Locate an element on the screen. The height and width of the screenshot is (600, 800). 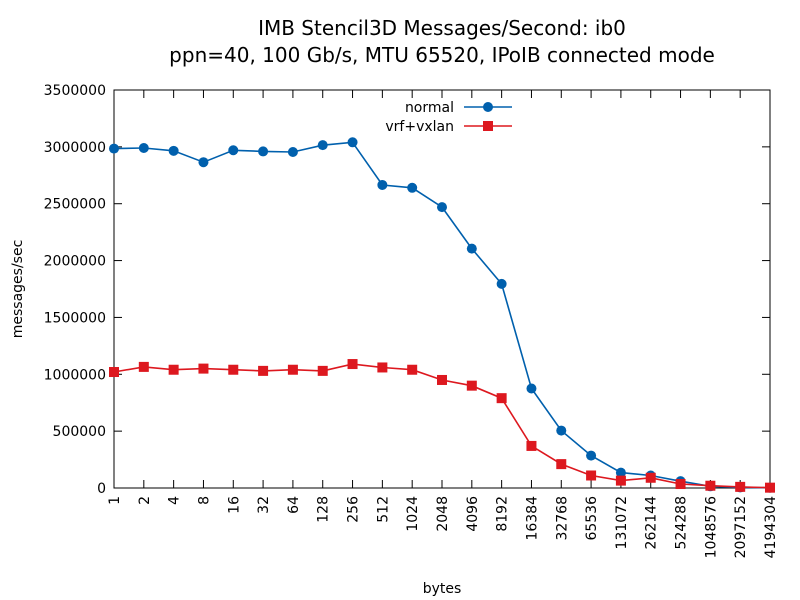
y-tick-label: 1500000 is located at coordinates (75, 318).